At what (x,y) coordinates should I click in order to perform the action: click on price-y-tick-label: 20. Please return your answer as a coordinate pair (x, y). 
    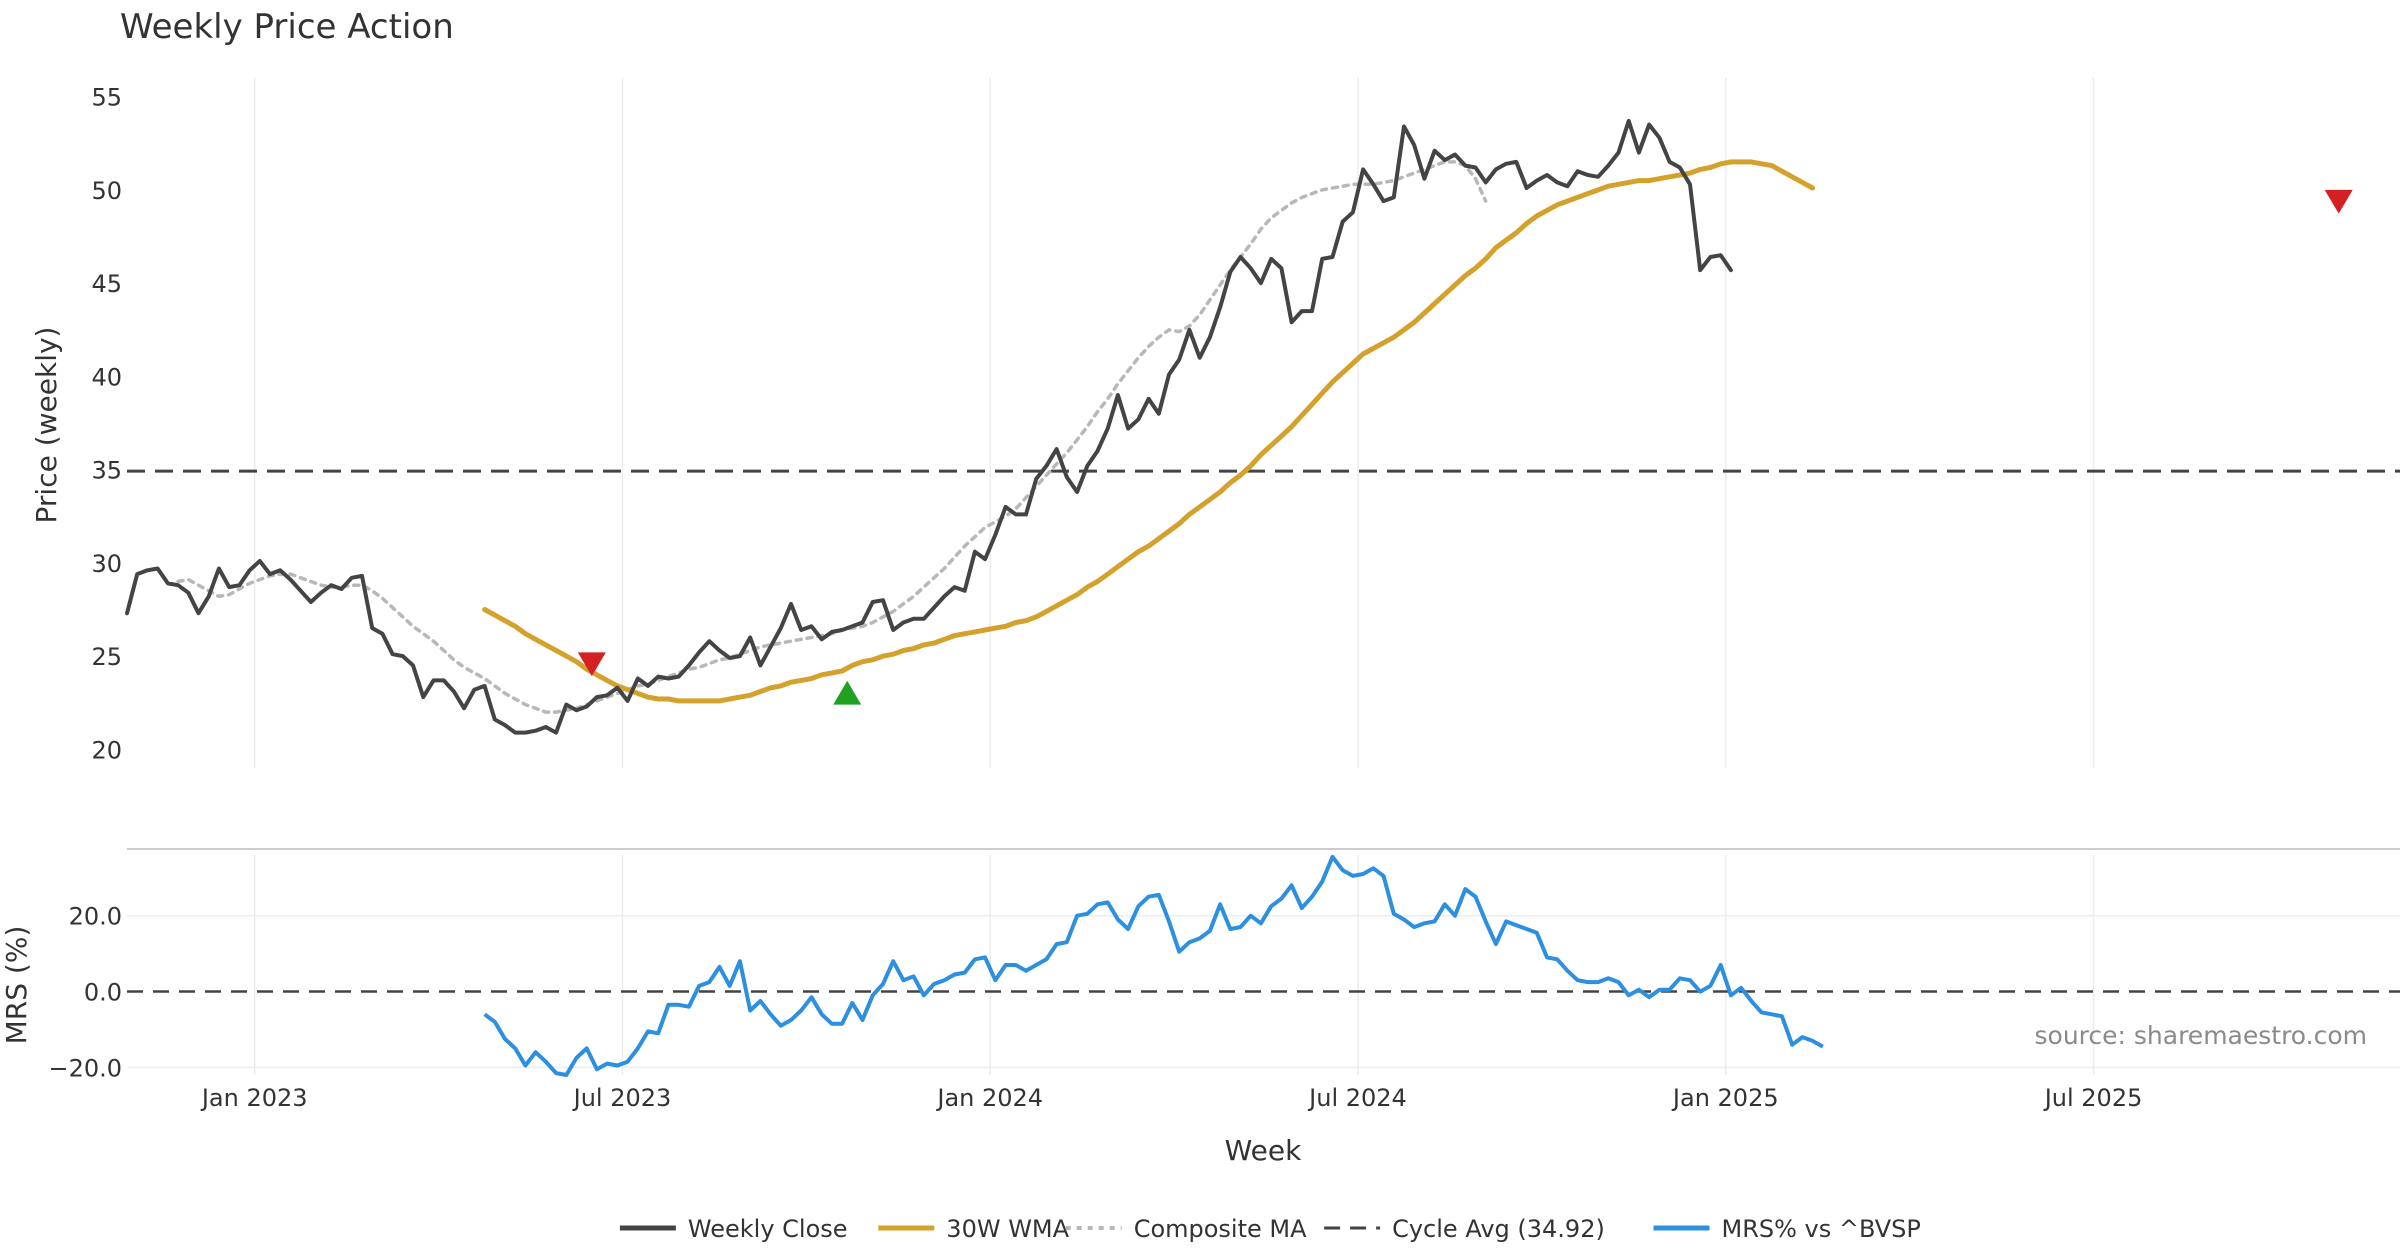
    Looking at the image, I should click on (106, 750).